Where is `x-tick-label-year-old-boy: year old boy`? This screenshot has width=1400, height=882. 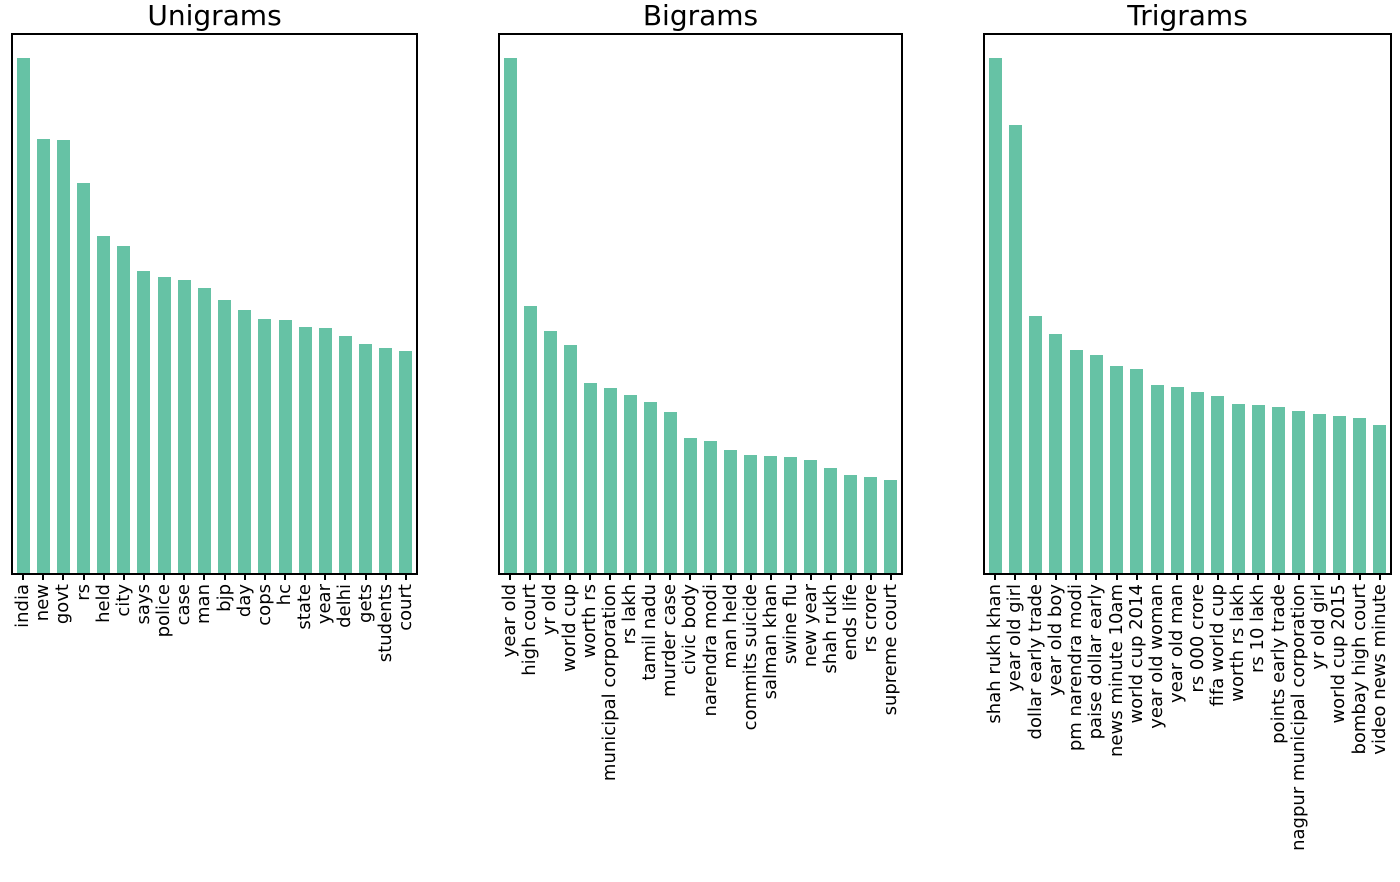 x-tick-label-year-old-boy: year old boy is located at coordinates (1055, 639).